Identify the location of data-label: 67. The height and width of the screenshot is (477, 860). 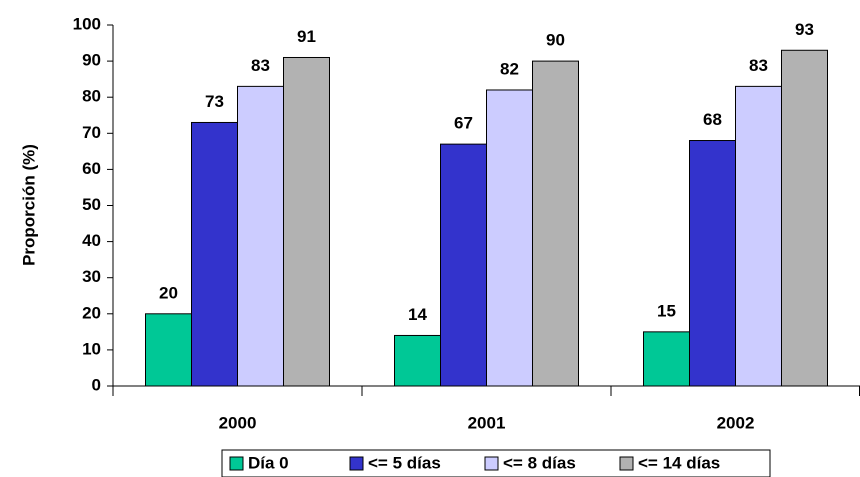
(463, 123).